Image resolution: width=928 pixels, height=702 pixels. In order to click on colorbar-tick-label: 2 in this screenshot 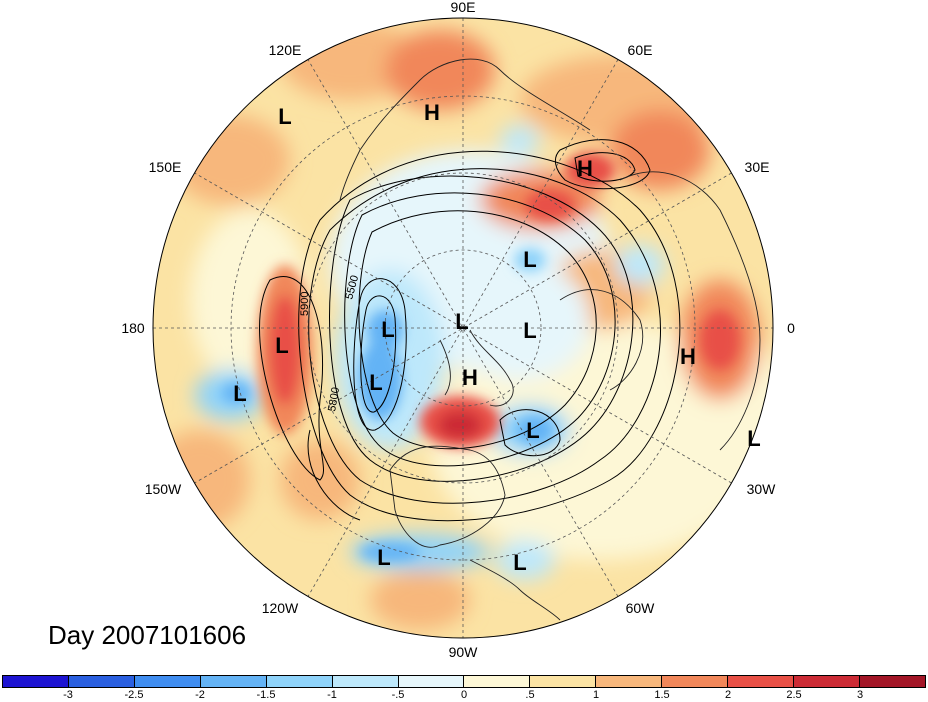, I will do `click(728, 695)`.